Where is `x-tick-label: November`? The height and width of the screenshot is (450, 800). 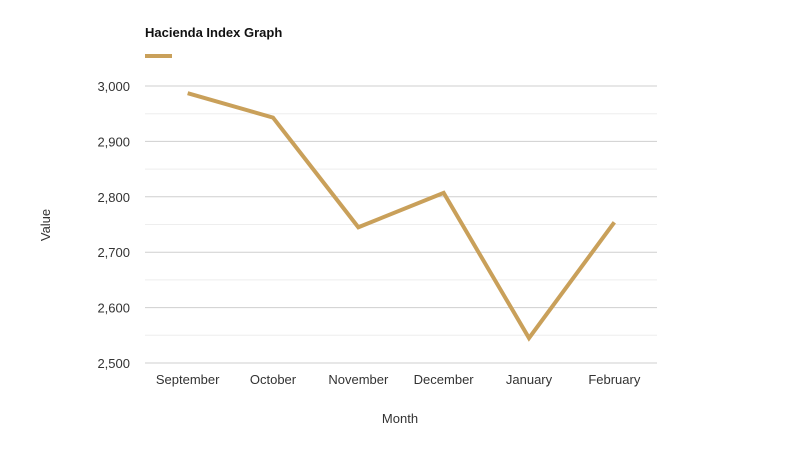 x-tick-label: November is located at coordinates (358, 379).